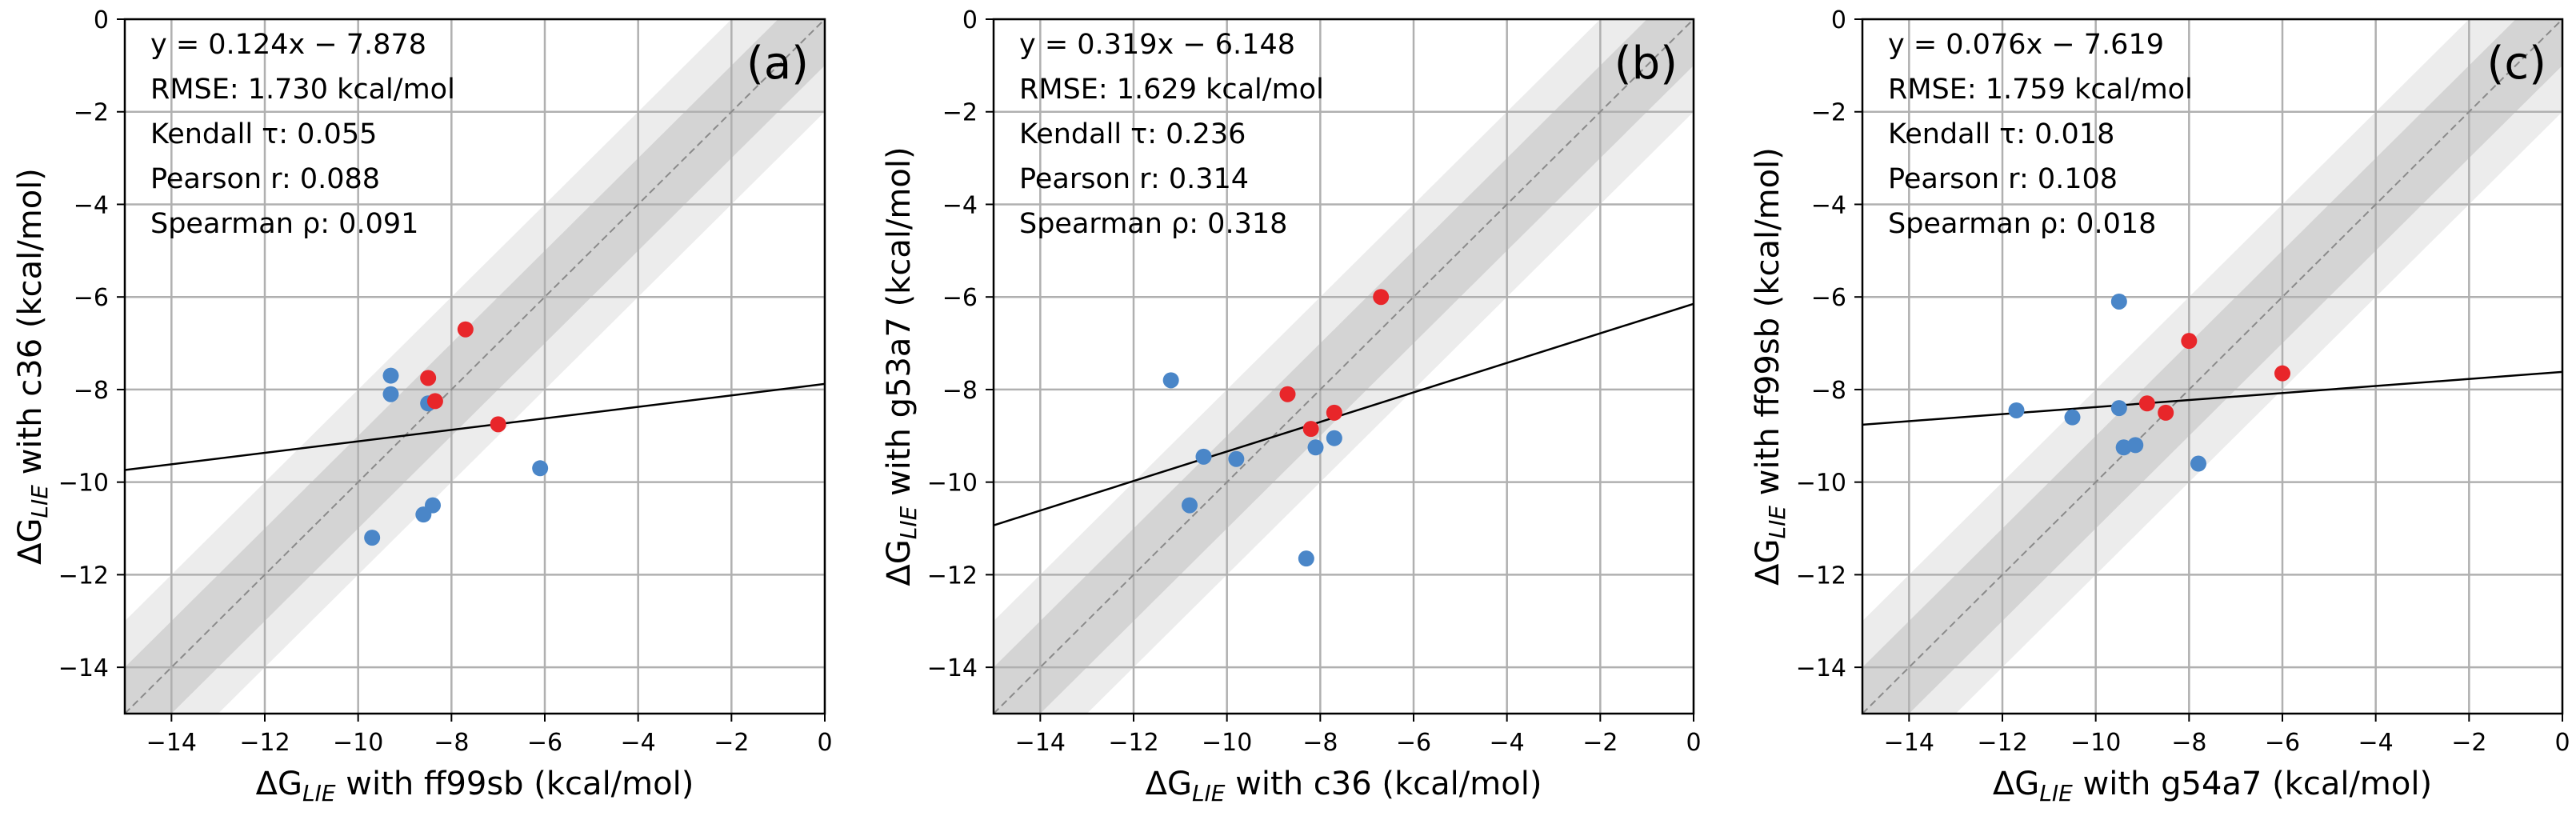 The image size is (2576, 816). I want to click on stats-annotation-2: Kendall τ: 0.236, so click(1132, 134).